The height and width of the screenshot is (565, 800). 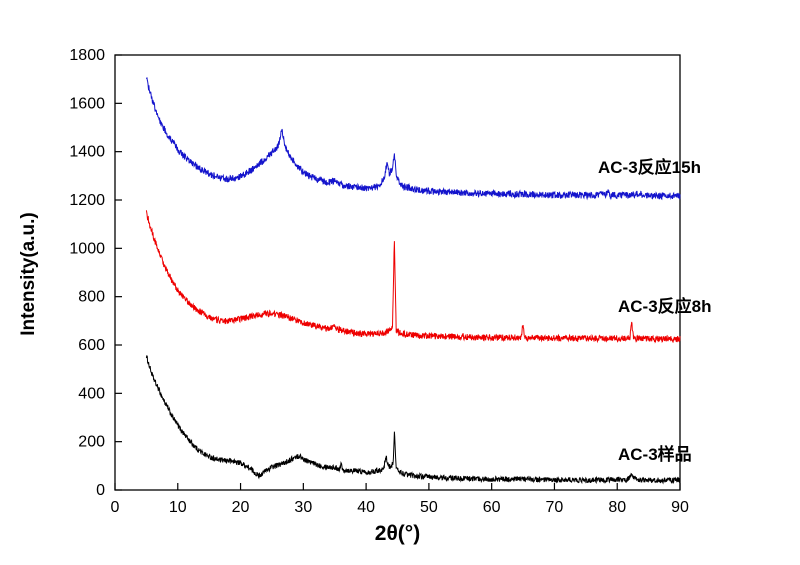 I want to click on series-label-8h: AC-3反应8h, so click(x=665, y=306).